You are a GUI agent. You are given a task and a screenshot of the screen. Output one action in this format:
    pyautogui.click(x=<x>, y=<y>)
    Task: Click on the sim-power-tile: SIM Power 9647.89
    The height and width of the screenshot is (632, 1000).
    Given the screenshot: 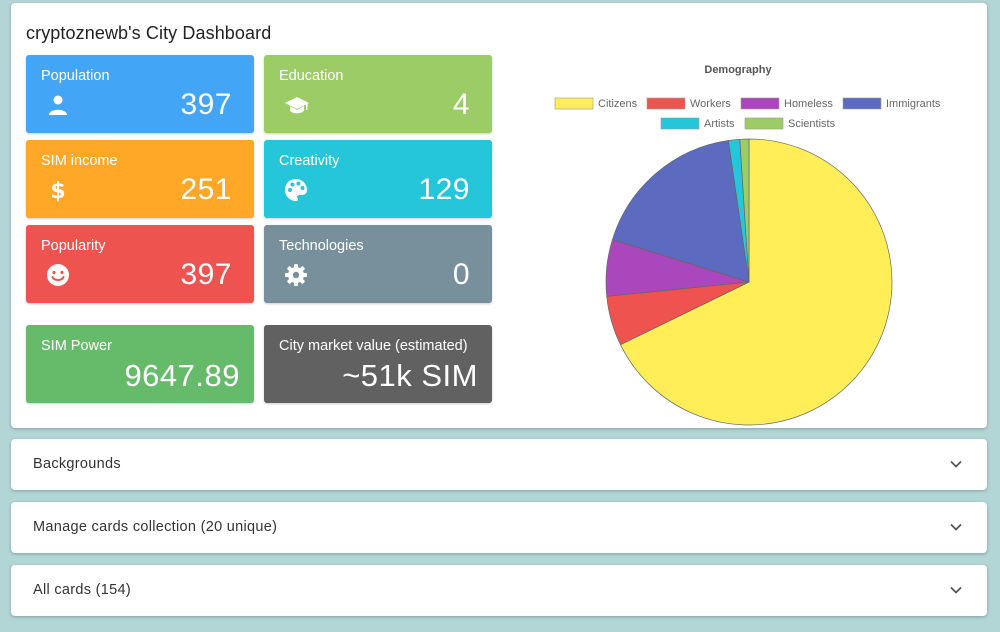 What is the action you would take?
    pyautogui.click(x=140, y=364)
    